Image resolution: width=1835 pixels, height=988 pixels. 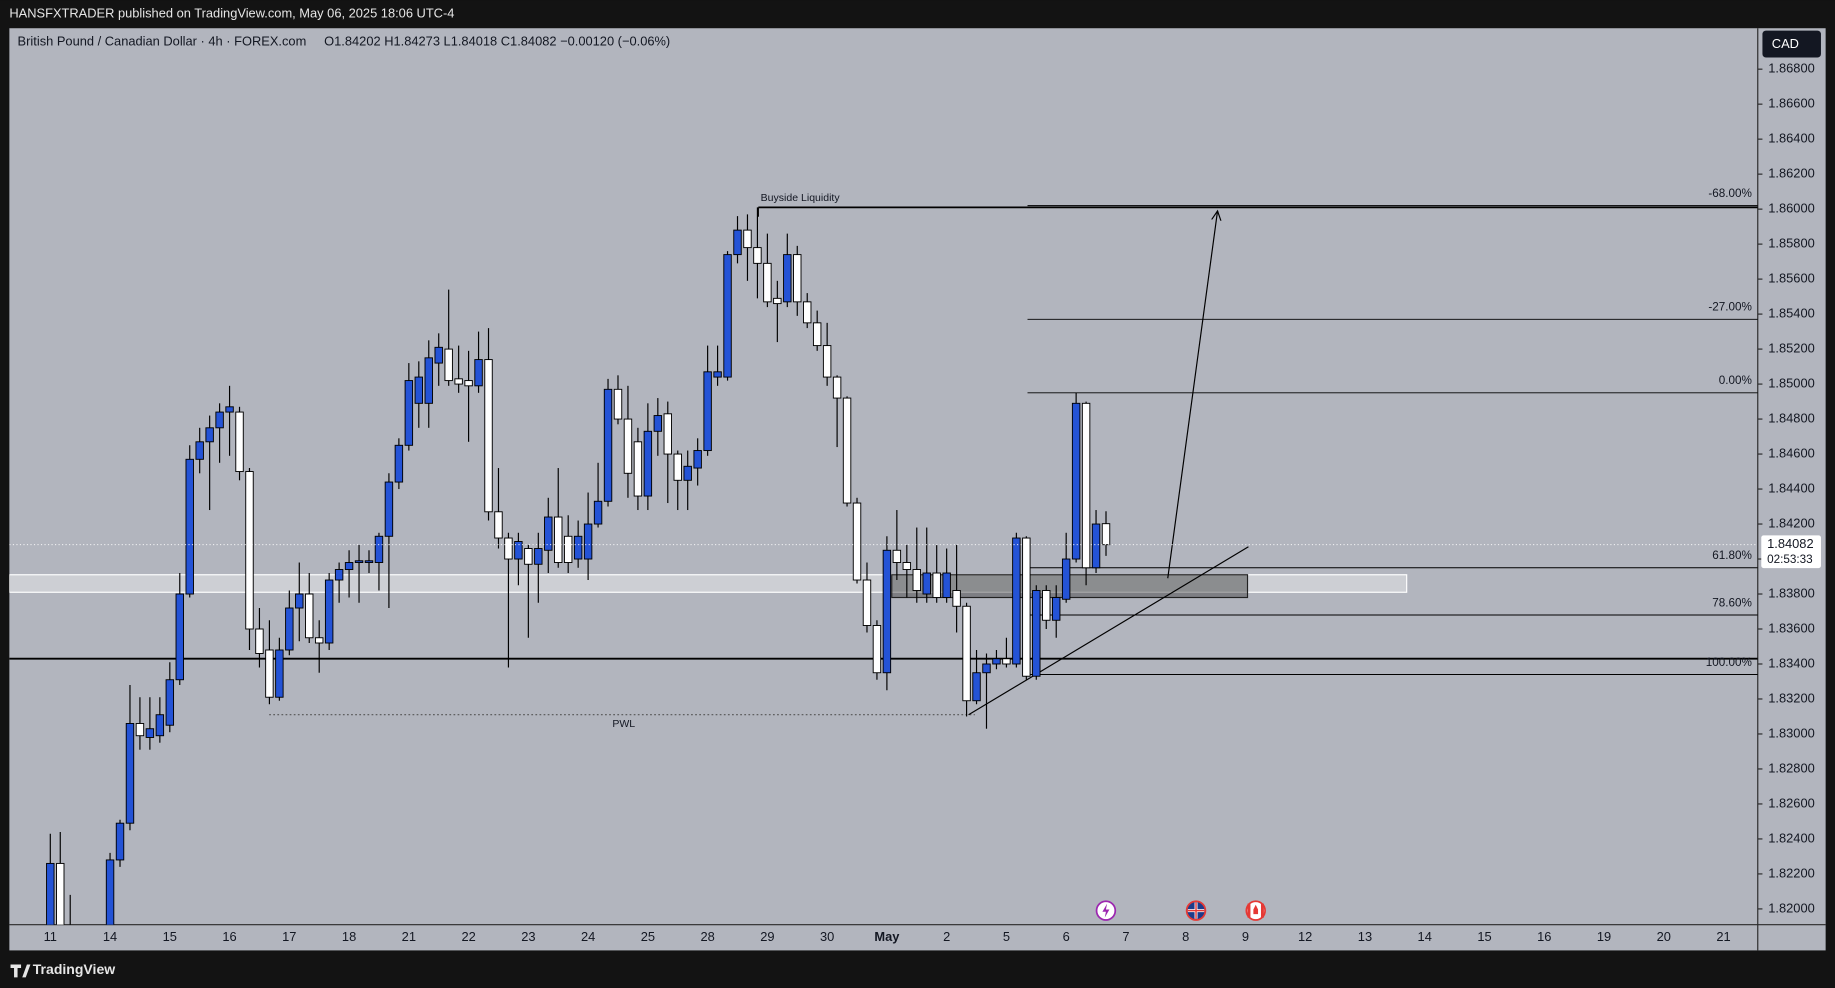 I want to click on brand-logo: TradingView, so click(x=62, y=969).